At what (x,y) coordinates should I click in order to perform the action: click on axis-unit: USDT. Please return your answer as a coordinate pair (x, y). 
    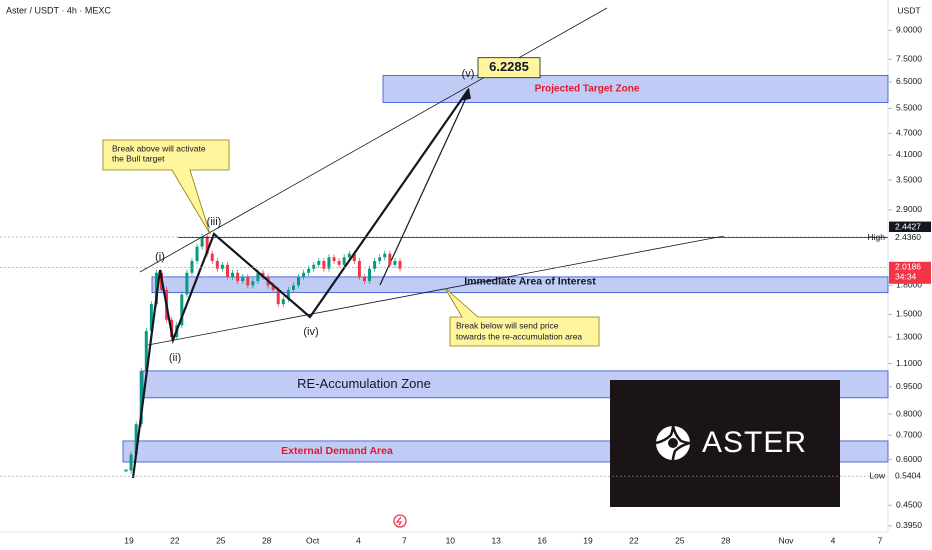
    Looking at the image, I should click on (908, 10).